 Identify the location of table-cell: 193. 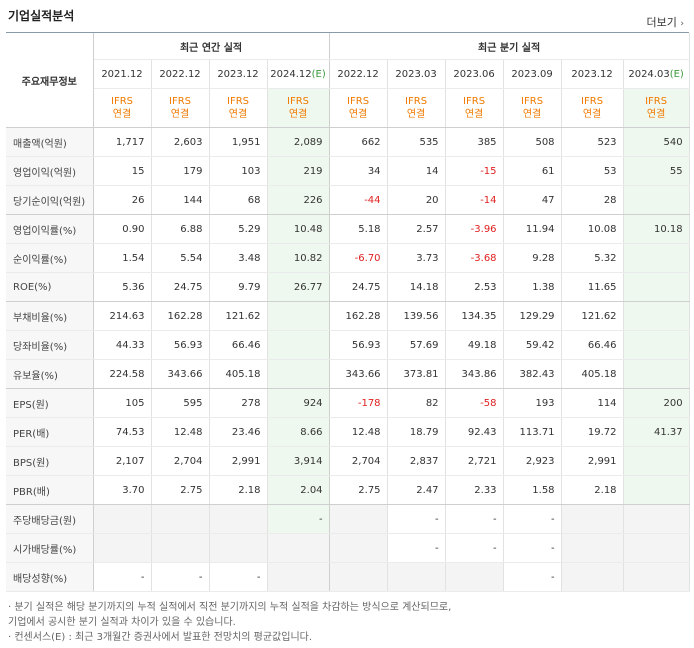
(532, 403).